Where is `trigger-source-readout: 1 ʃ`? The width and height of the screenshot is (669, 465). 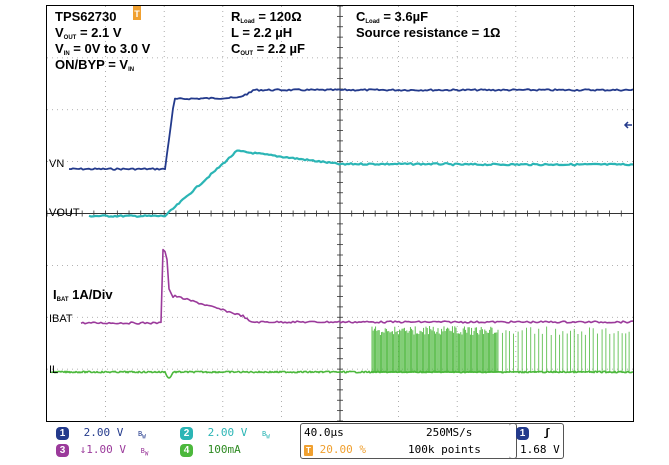 trigger-source-readout: 1 ʃ is located at coordinates (533, 433).